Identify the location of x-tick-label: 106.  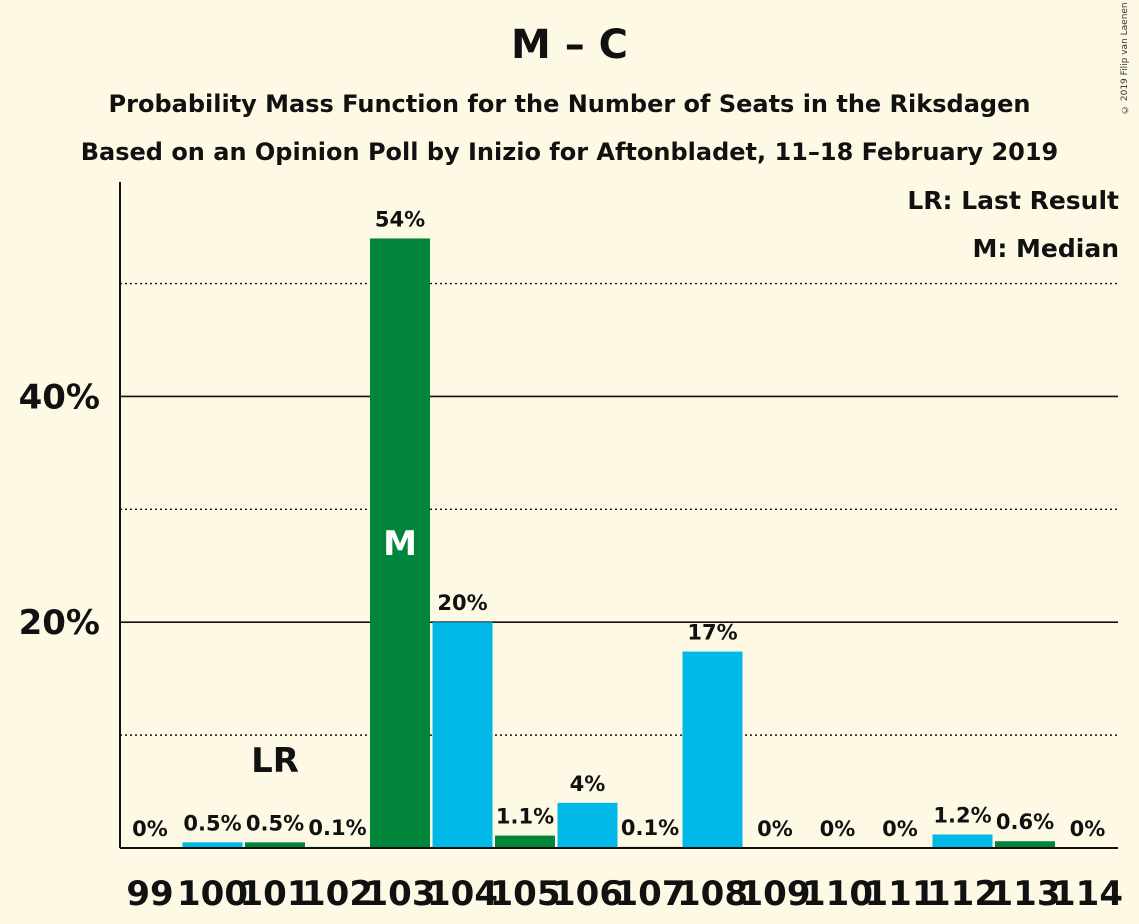
(587, 894).